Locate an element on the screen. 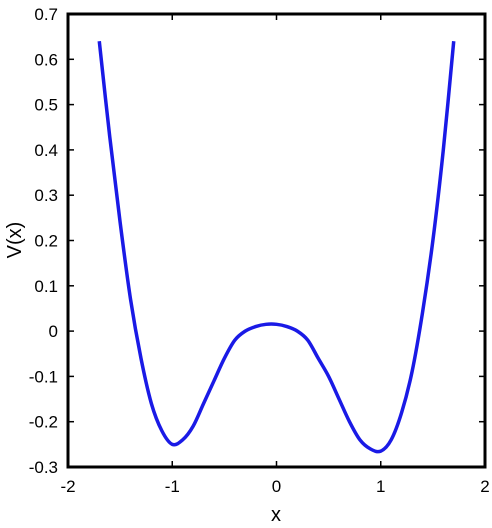 The image size is (492, 528). y-tick-label: 0.7 is located at coordinates (46, 14).